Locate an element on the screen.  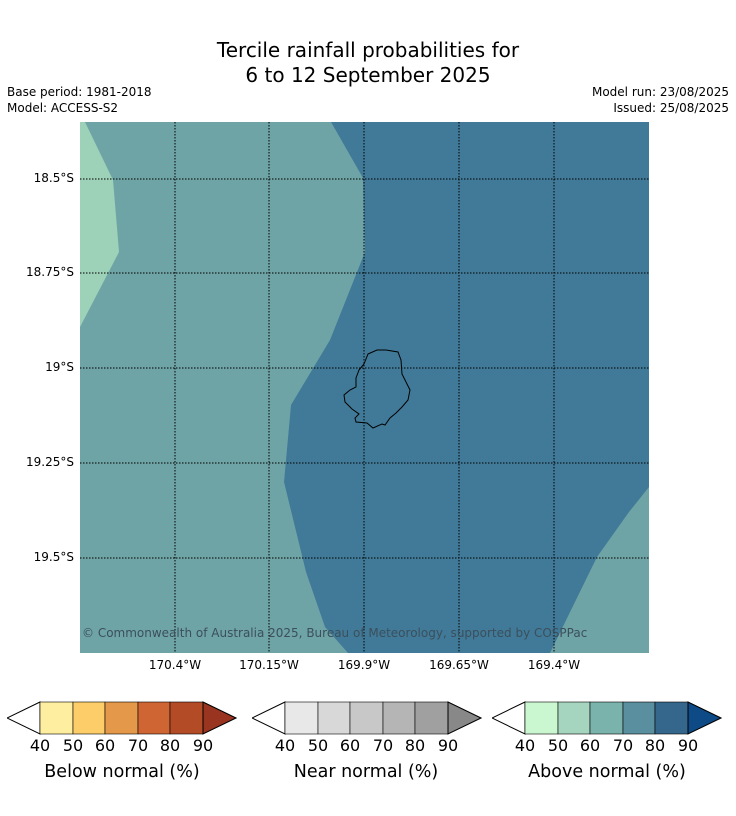
island-coastline is located at coordinates (377, 389).